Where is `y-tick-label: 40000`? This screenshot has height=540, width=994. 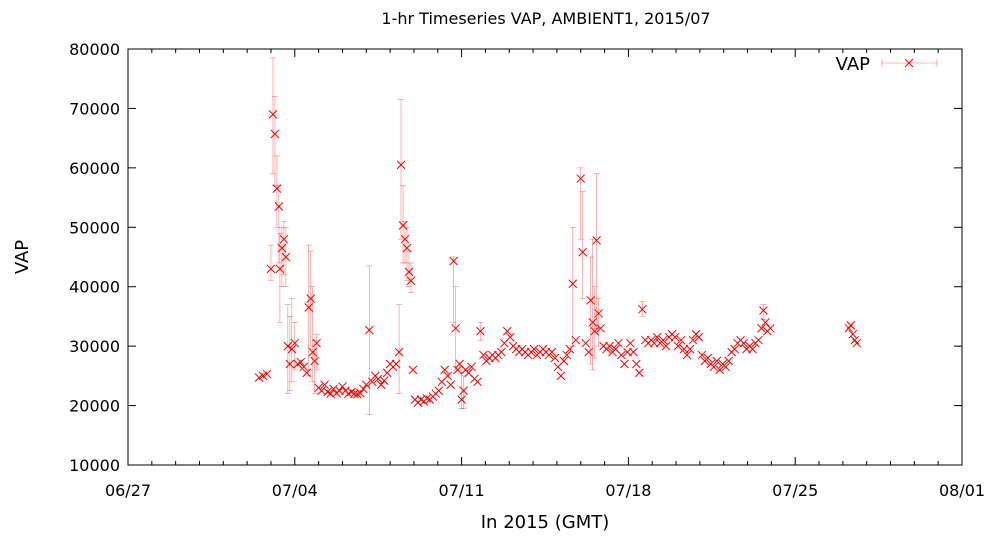
y-tick-label: 40000 is located at coordinates (94, 287).